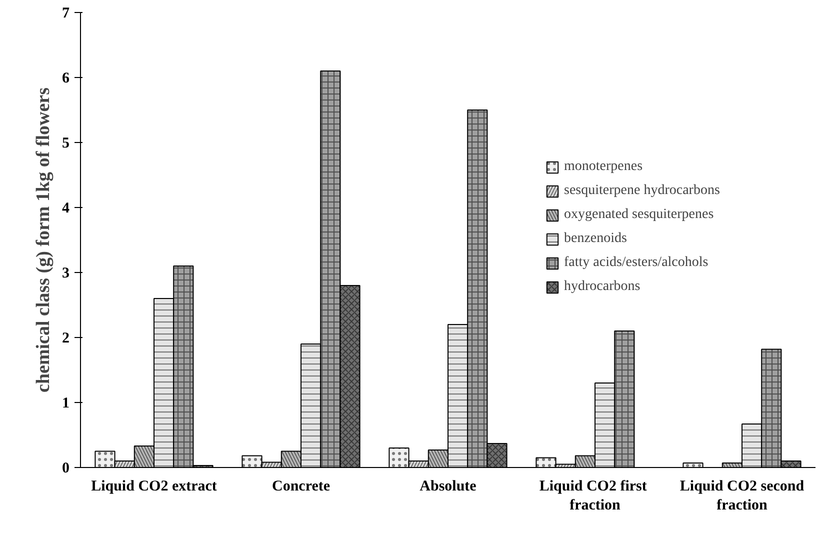 The image size is (839, 554). What do you see at coordinates (636, 263) in the screenshot?
I see `legend-label: fatty acids/esters/alcohols` at bounding box center [636, 263].